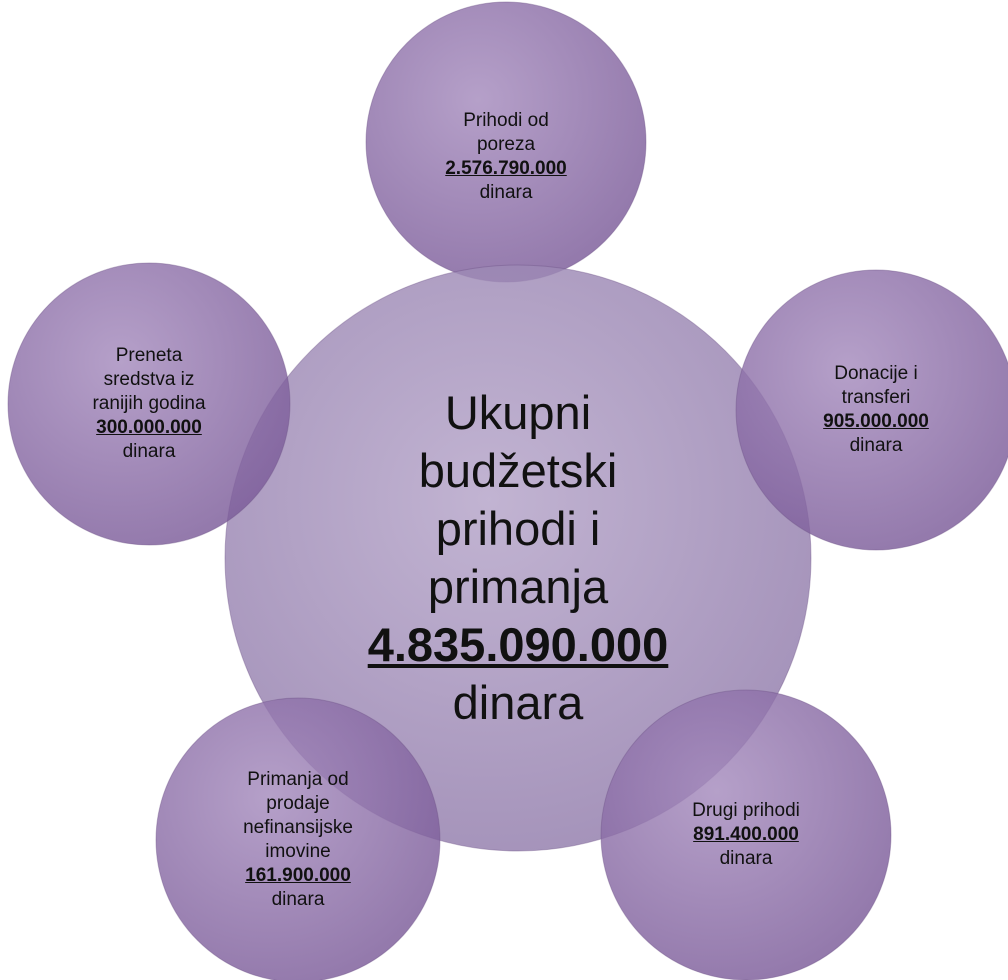 The width and height of the screenshot is (1008, 980). I want to click on label-line: Ukupni, so click(518, 412).